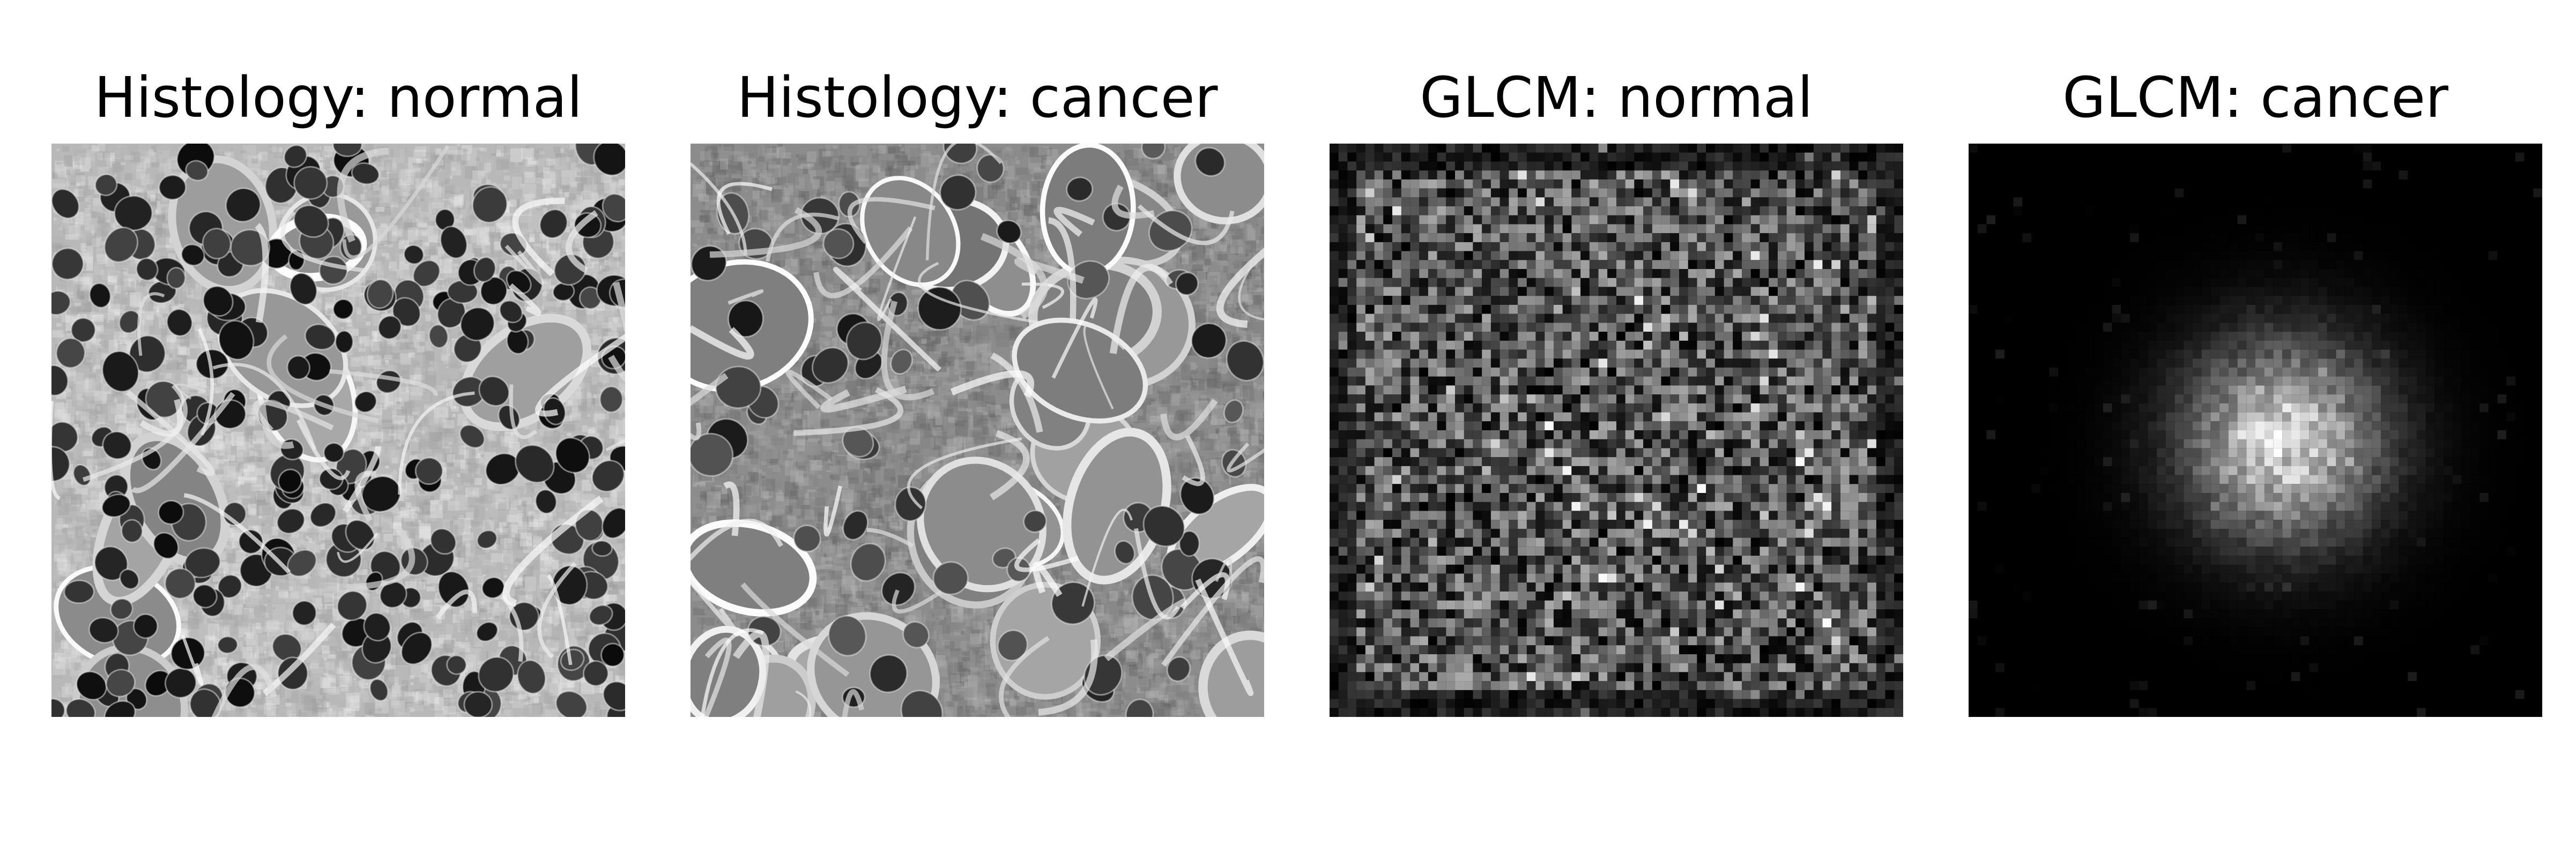 Image resolution: width=2576 pixels, height=860 pixels. What do you see at coordinates (1617, 430) in the screenshot?
I see `glcm-normal-image` at bounding box center [1617, 430].